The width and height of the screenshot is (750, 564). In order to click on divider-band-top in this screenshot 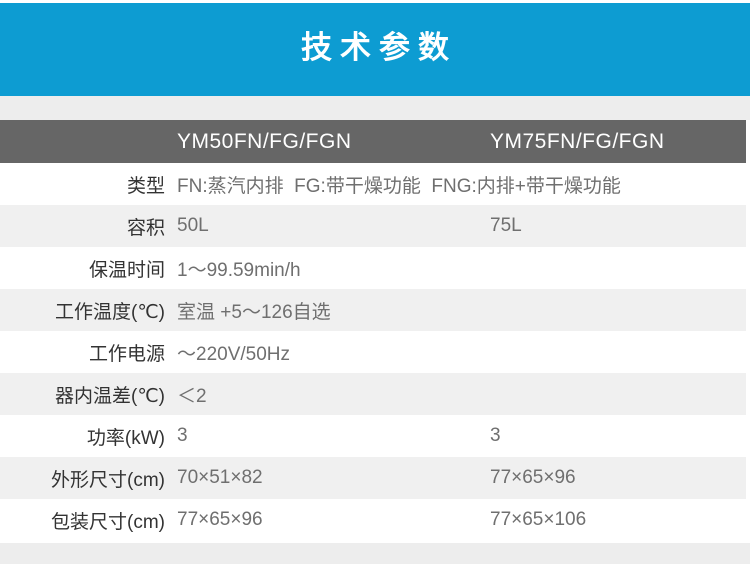, I will do `click(375, 108)`.